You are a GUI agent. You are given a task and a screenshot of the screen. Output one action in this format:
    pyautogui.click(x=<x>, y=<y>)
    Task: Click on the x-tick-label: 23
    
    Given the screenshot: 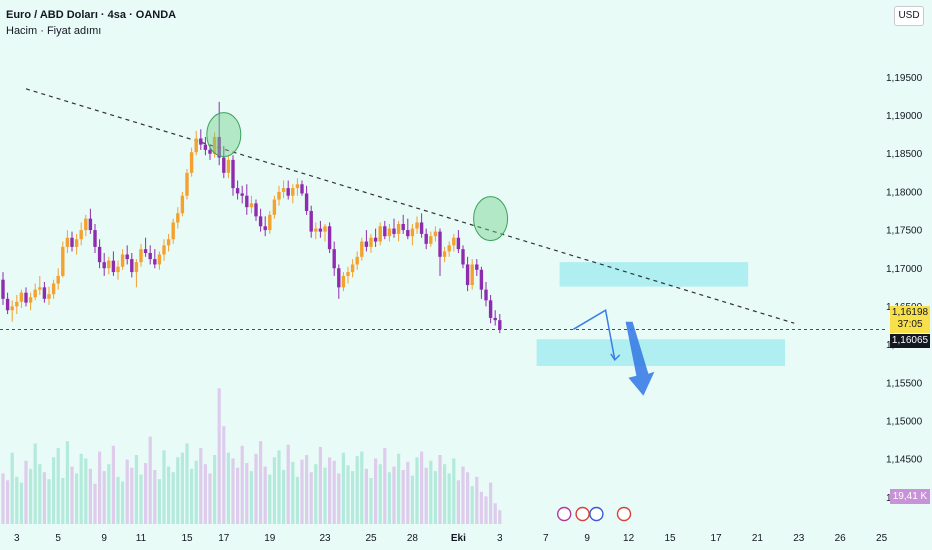 What is the action you would take?
    pyautogui.click(x=799, y=538)
    